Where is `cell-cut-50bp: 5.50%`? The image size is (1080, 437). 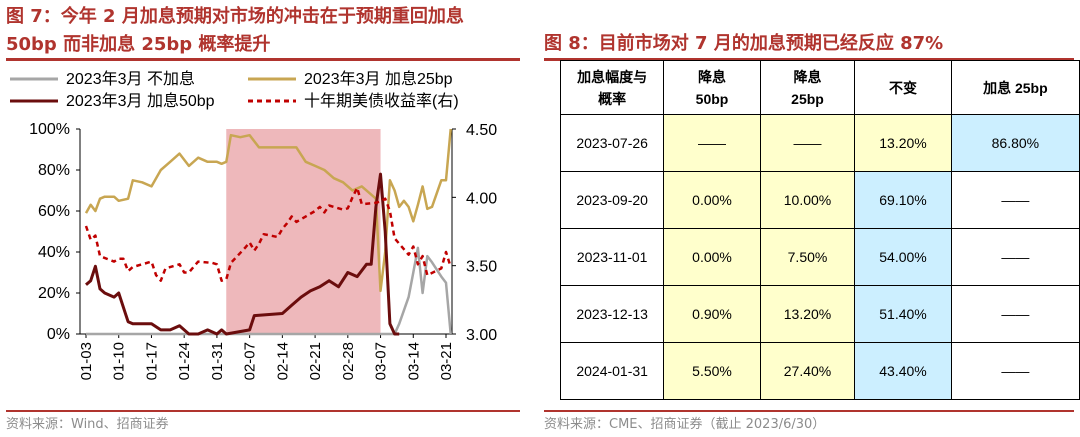
cell-cut-50bp: 5.50% is located at coordinates (712, 371).